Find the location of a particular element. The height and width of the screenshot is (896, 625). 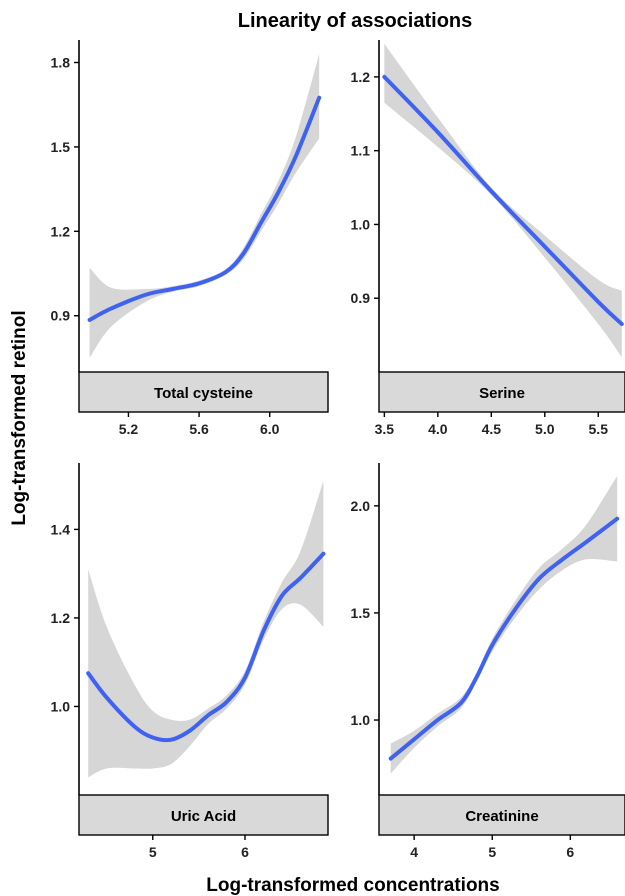

y-tick-label: 1.8 is located at coordinates (61, 63).